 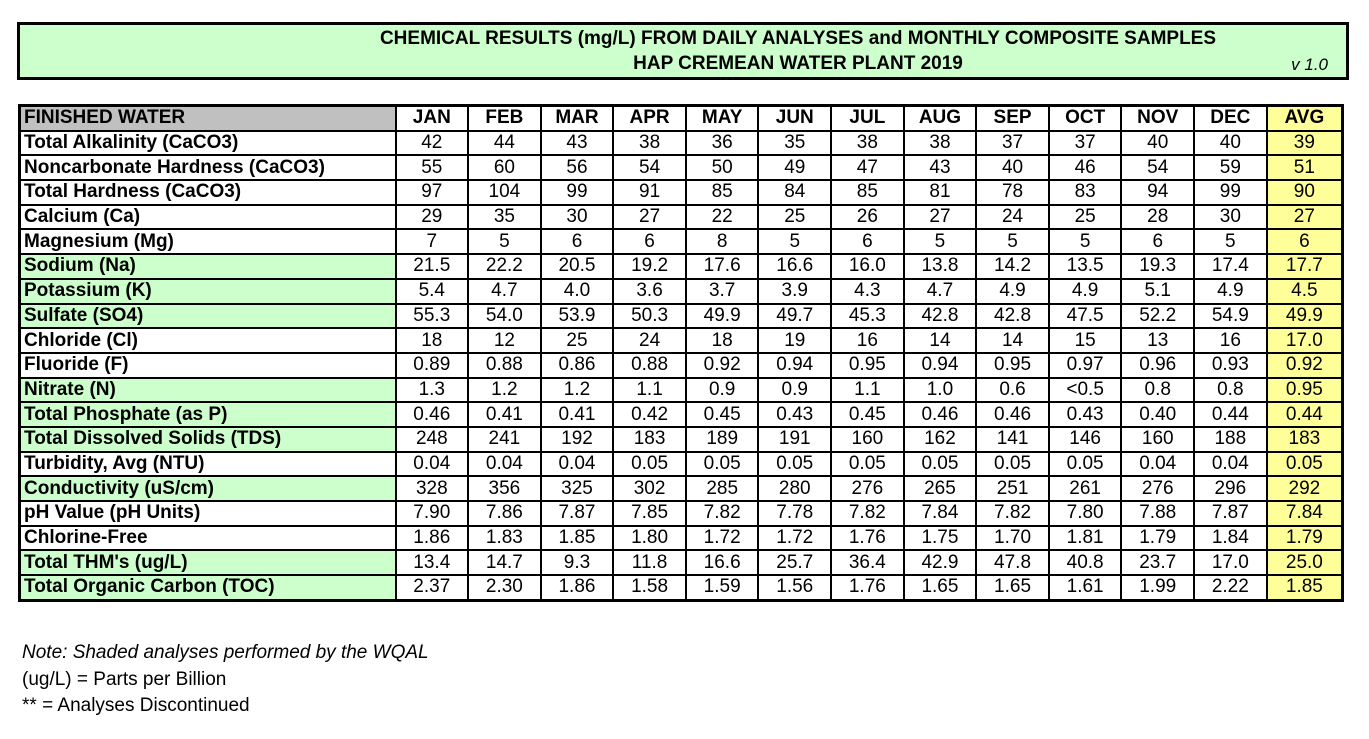 What do you see at coordinates (504, 118) in the screenshot?
I see `month-header: FEB` at bounding box center [504, 118].